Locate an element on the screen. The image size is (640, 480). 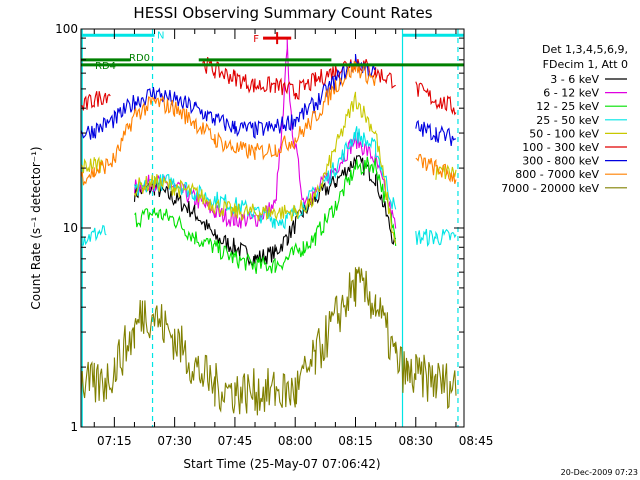
legend-label-3: 12 - 25 keV is located at coordinates (567, 106).